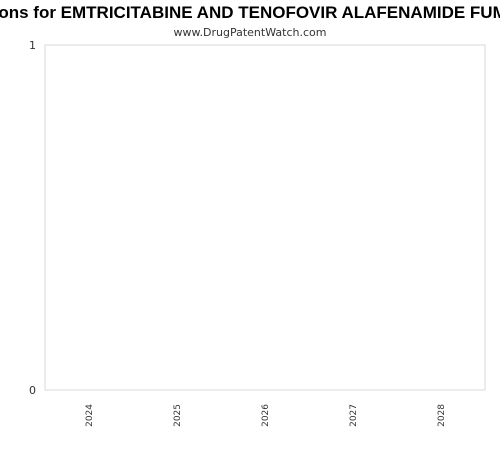 This screenshot has height=450, width=500. What do you see at coordinates (32, 218) in the screenshot?
I see `y-axis: 01` at bounding box center [32, 218].